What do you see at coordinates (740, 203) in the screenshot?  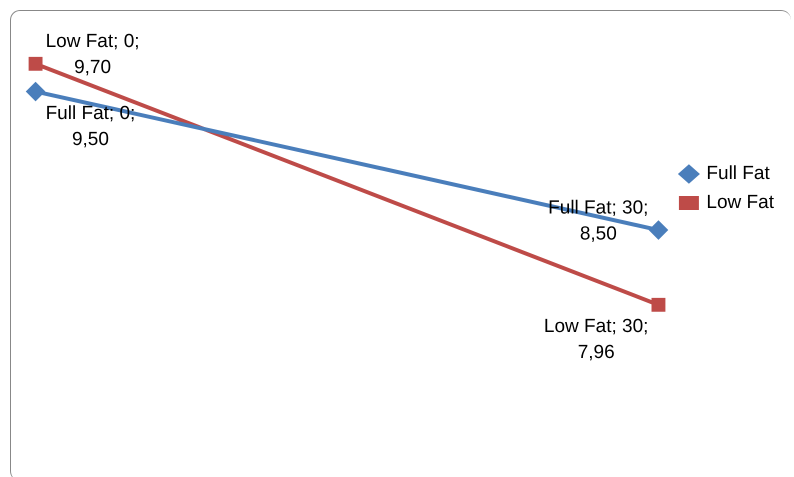 I see `legend-label: Low Fat` at bounding box center [740, 203].